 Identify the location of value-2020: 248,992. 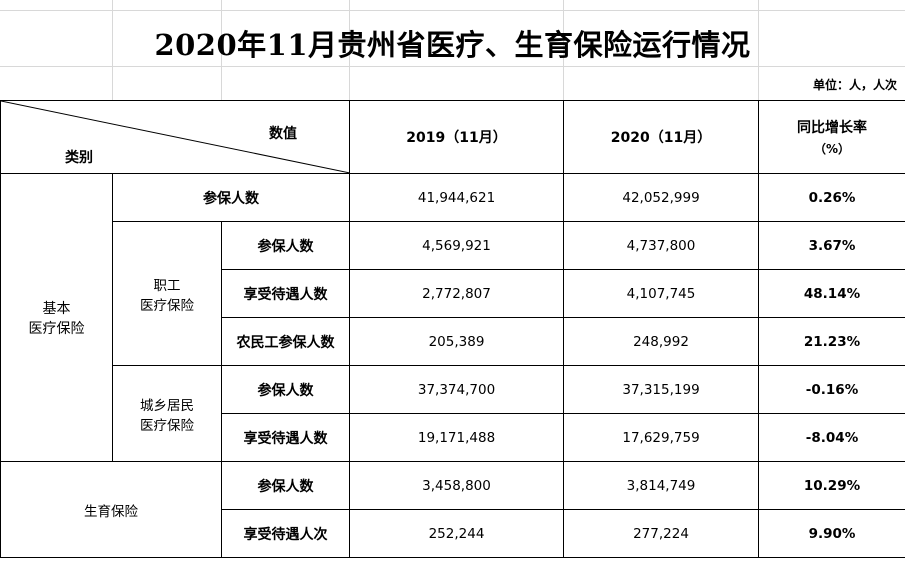
(661, 341).